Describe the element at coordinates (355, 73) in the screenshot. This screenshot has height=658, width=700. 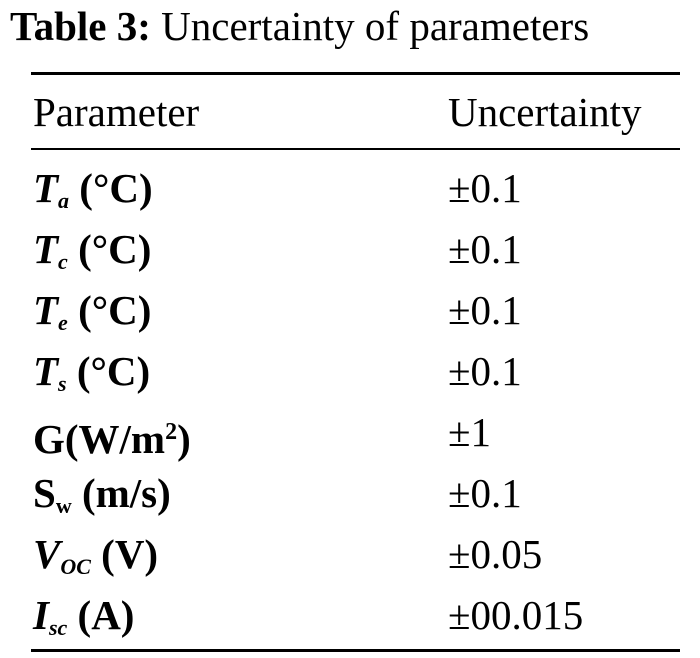
I see `table-top-rule` at that location.